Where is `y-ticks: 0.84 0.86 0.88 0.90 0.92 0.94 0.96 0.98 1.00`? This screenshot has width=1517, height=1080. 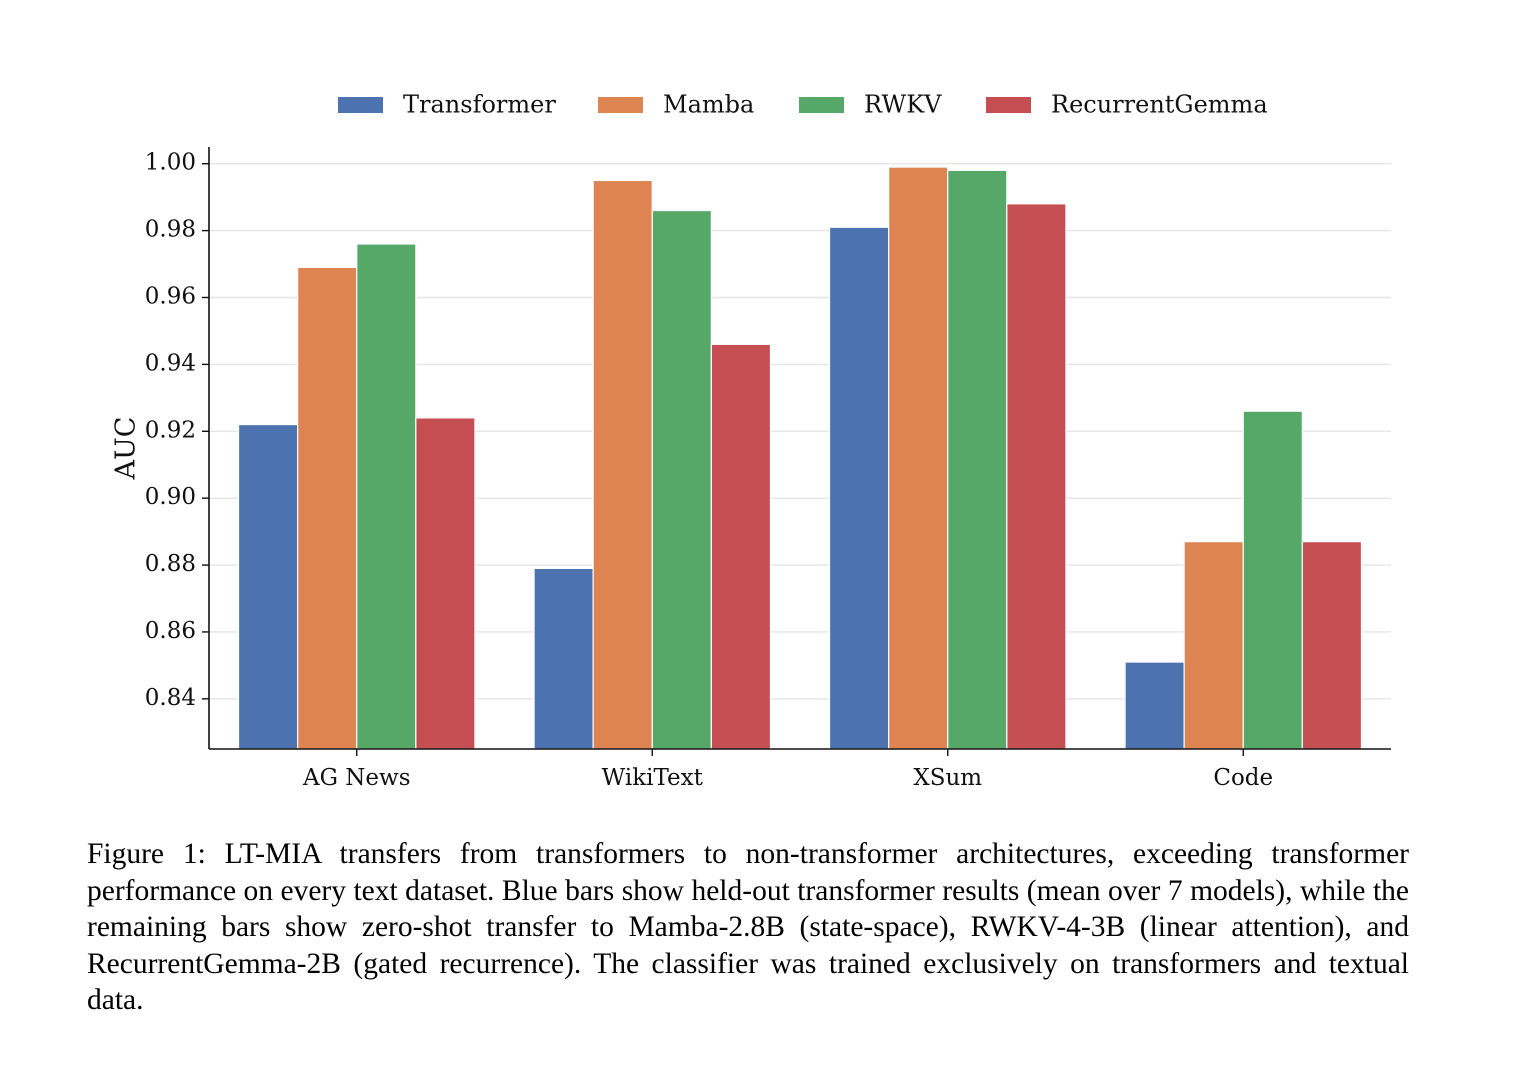 y-ticks: 0.84 0.86 0.88 0.90 0.92 0.94 0.96 0.98 1.00 is located at coordinates (177, 430).